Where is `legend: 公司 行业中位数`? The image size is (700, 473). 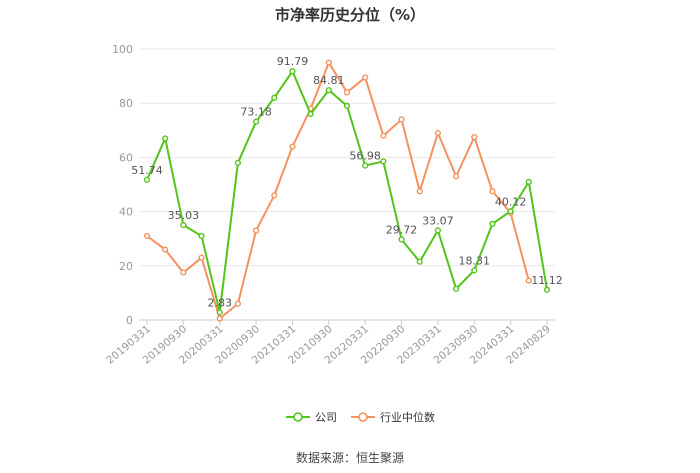 legend: 公司 行业中位数 is located at coordinates (360, 417).